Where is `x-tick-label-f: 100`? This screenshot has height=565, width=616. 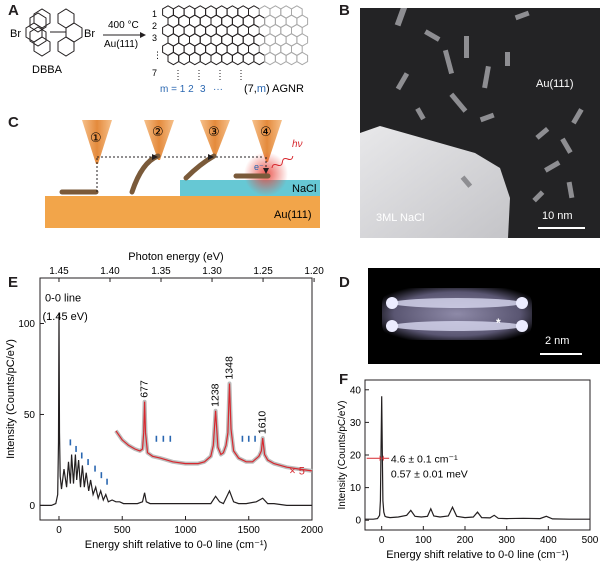
x-tick-label-f: 100 is located at coordinates (423, 540).